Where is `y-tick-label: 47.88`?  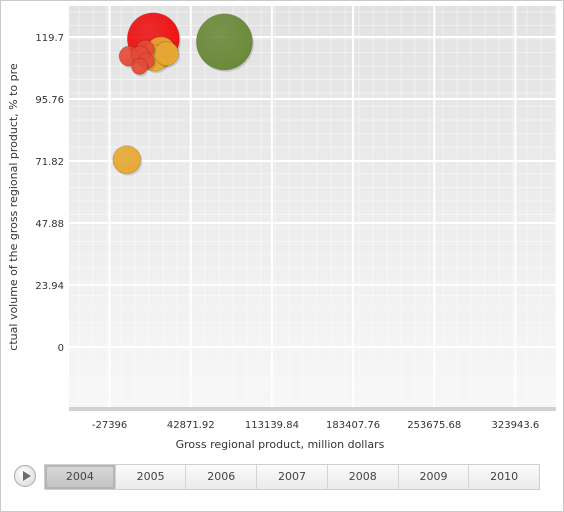
y-tick-label: 47.88 is located at coordinates (49, 224).